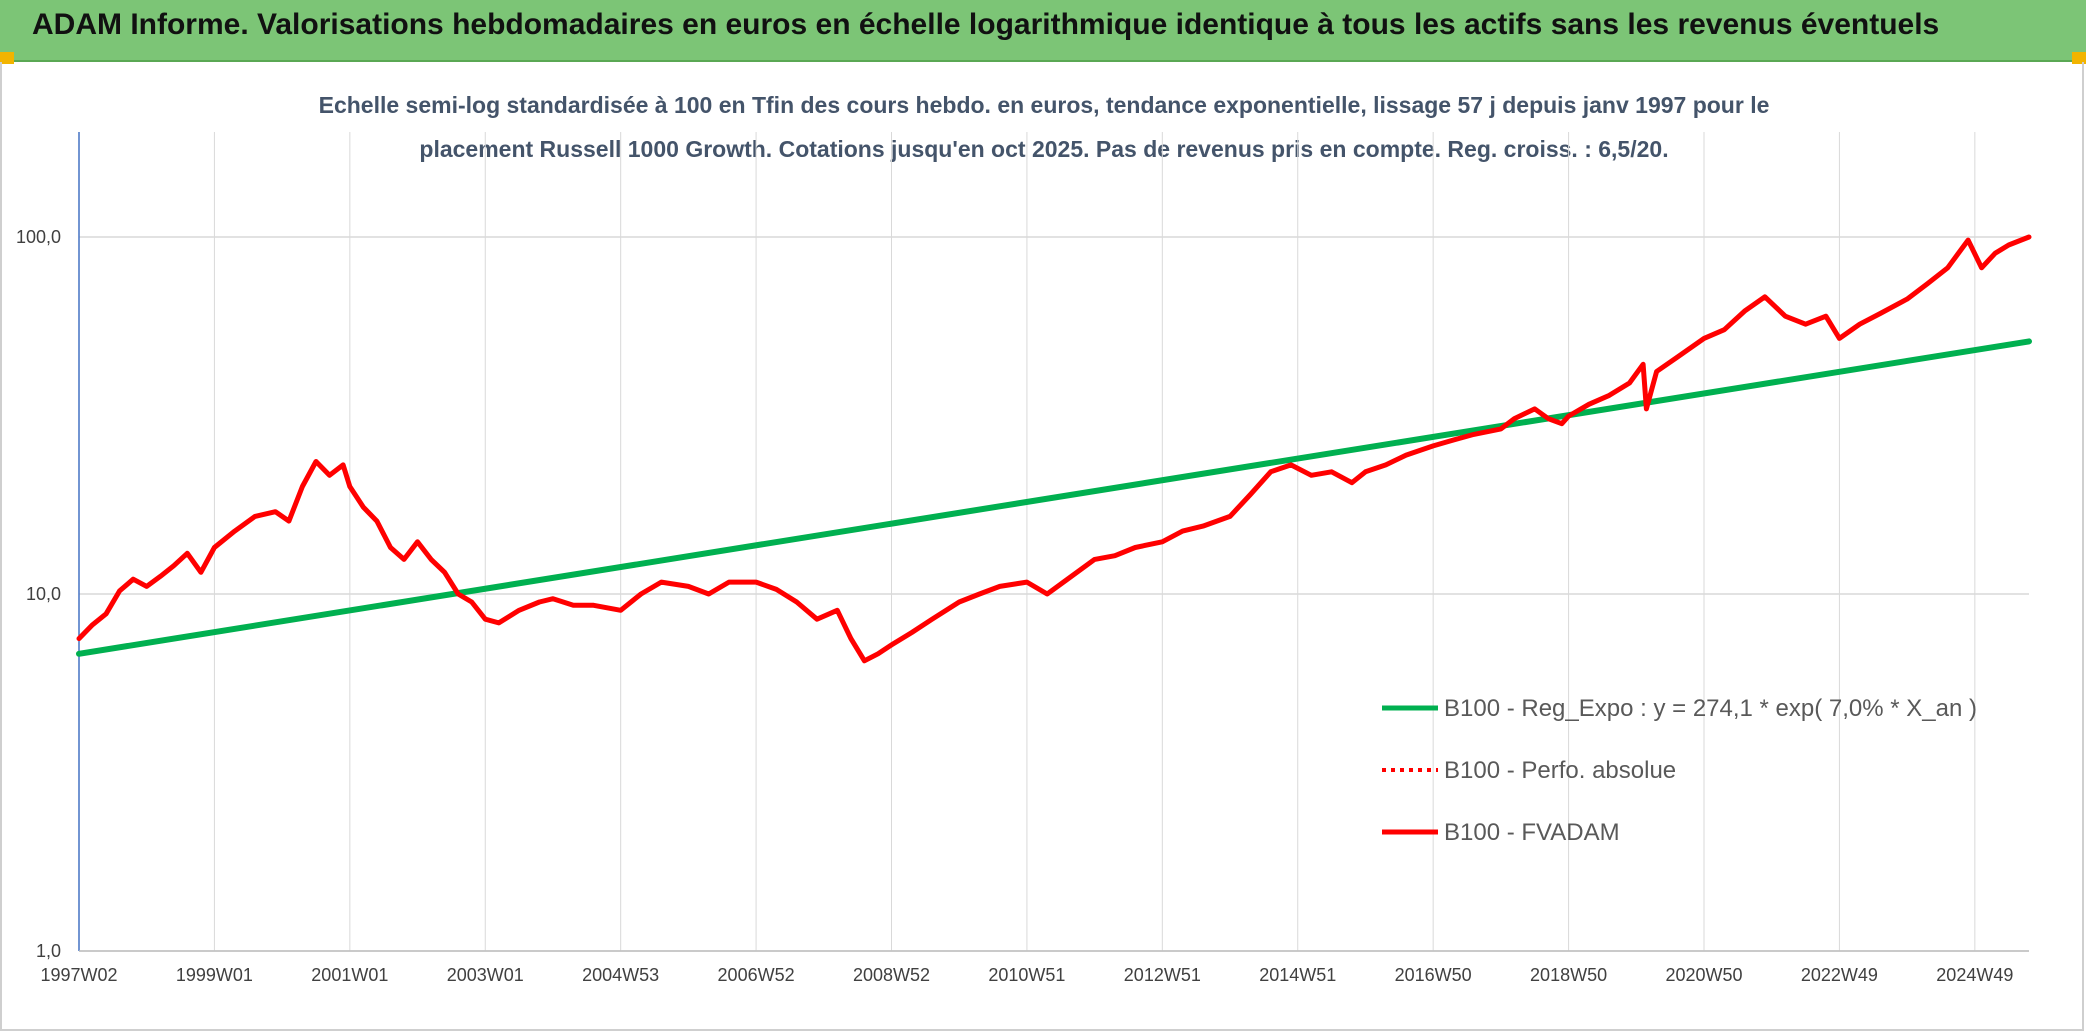  I want to click on x-tick-label: 2018W50, so click(1568, 975).